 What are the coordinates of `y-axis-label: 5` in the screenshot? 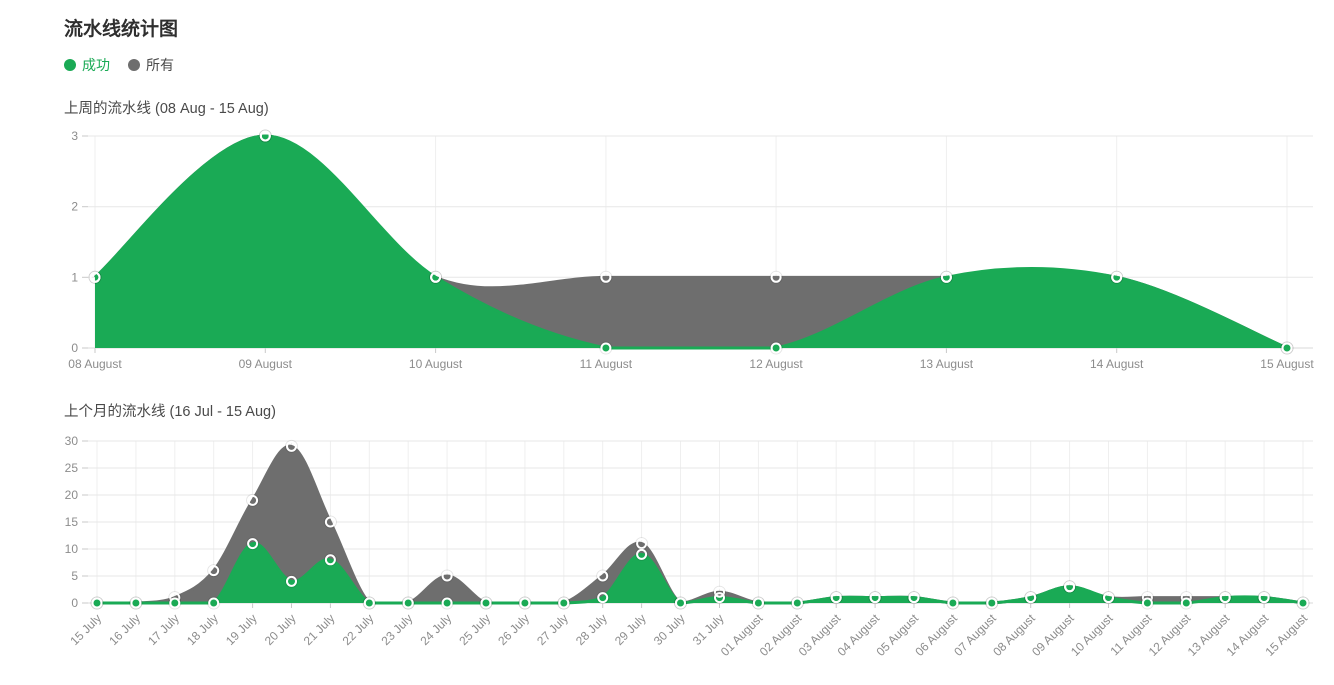 It's located at (74, 576).